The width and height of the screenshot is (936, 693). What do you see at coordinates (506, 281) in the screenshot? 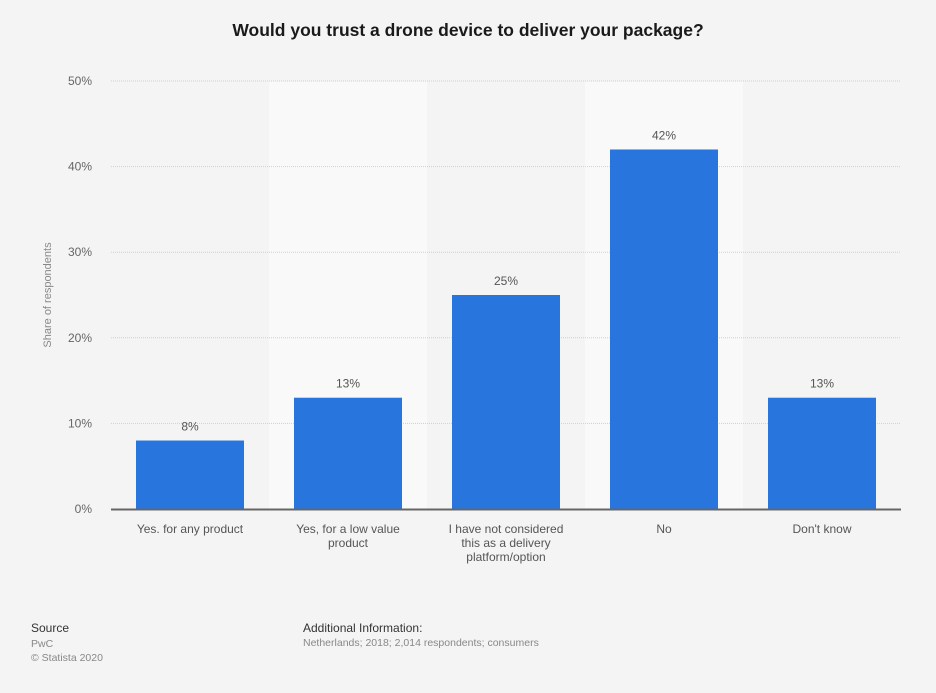
I see `data-label: 25%` at bounding box center [506, 281].